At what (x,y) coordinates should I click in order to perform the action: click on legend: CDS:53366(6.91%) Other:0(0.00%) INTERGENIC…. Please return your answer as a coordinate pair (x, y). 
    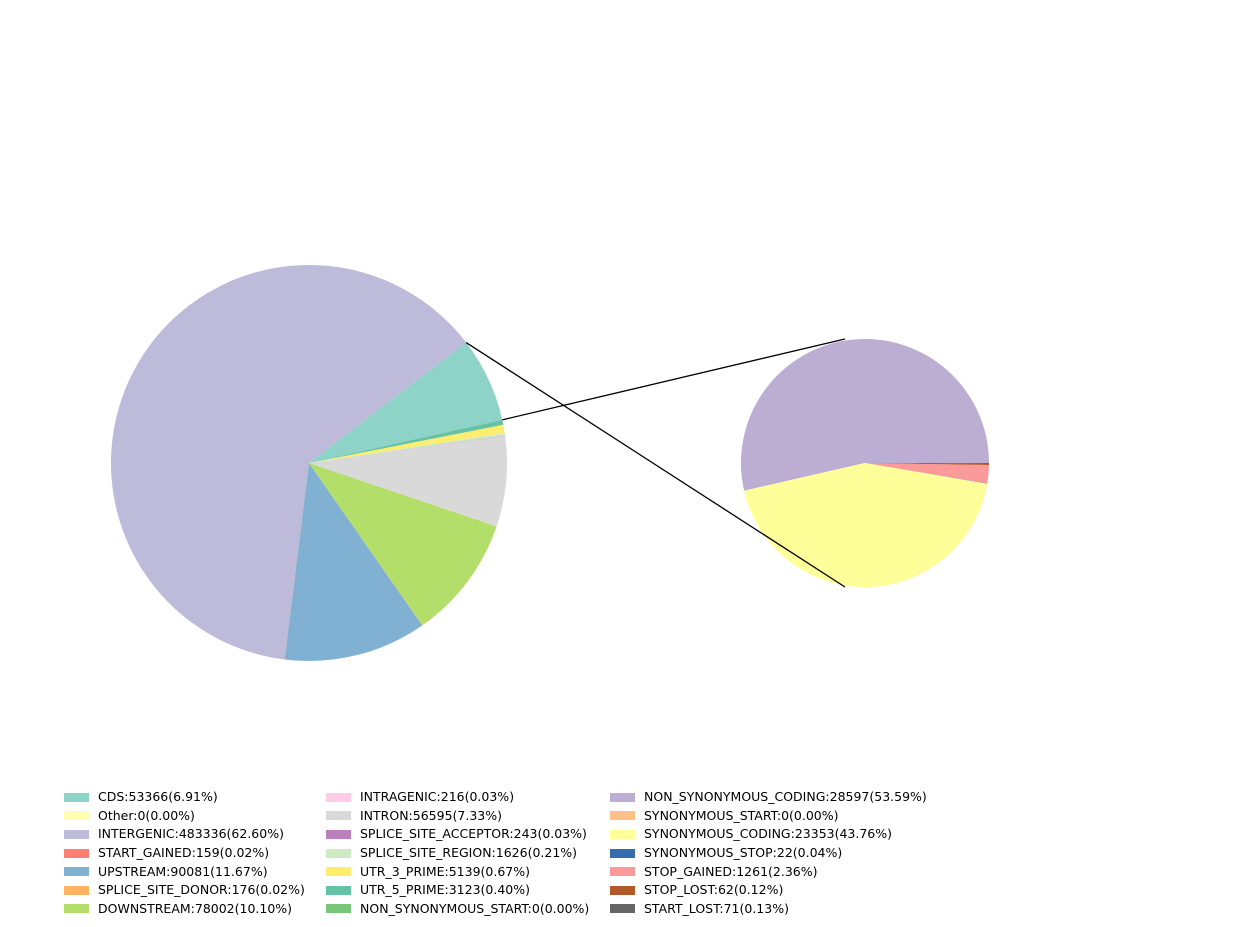
    Looking at the image, I should click on (614, 853).